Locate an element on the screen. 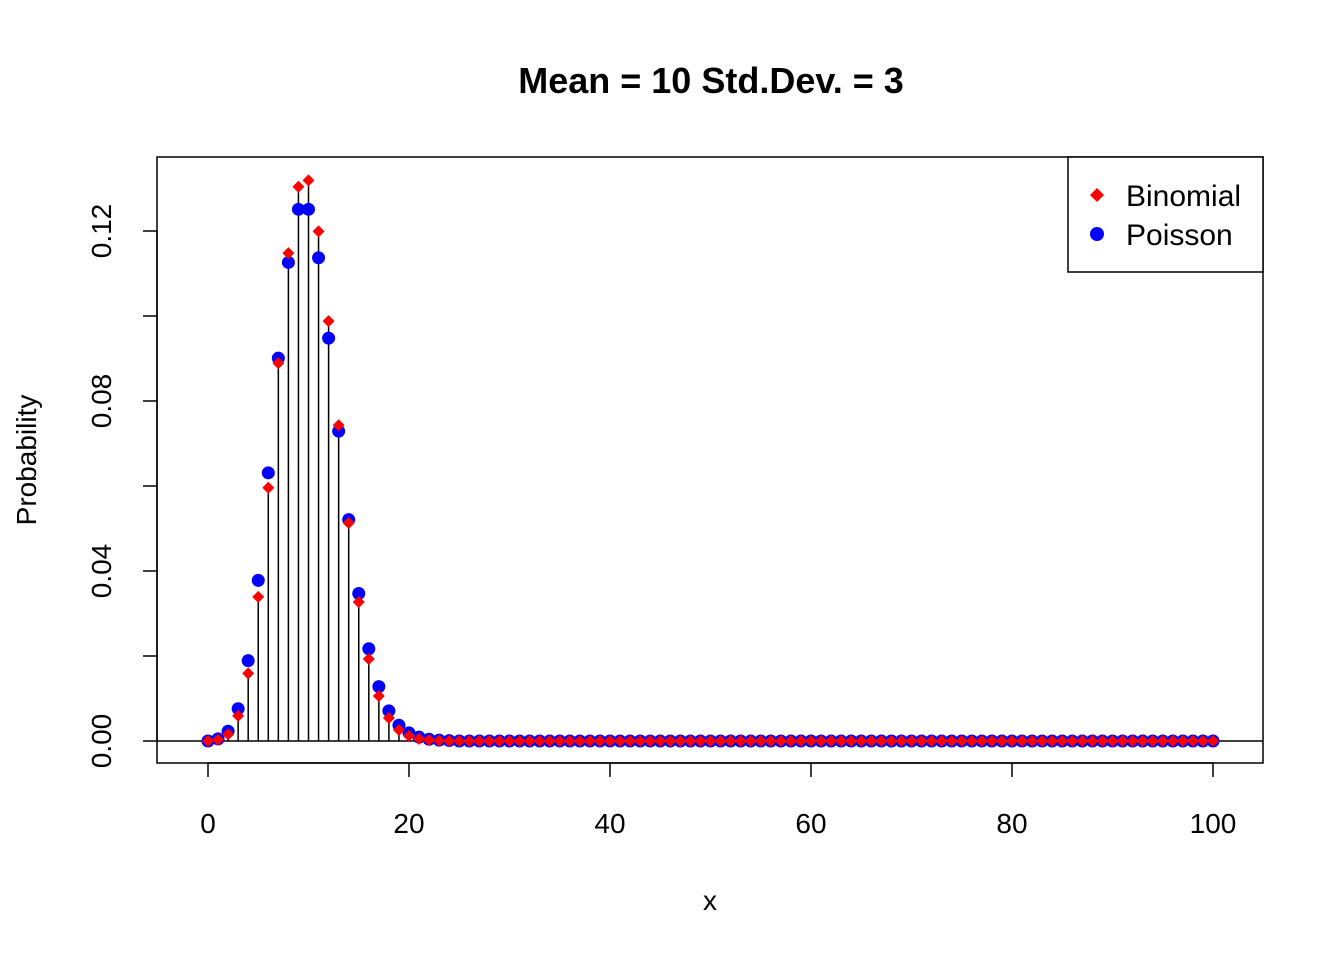 This screenshot has width=1344, height=960. x-tick-label: 0 is located at coordinates (208, 823).